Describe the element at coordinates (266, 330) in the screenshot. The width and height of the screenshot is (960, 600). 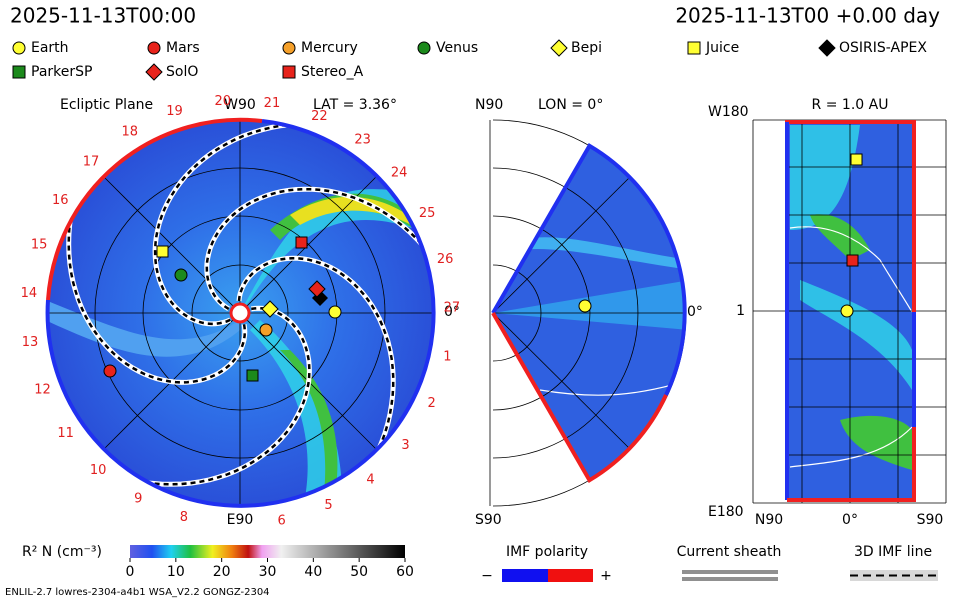
I see `mercury-marker` at that location.